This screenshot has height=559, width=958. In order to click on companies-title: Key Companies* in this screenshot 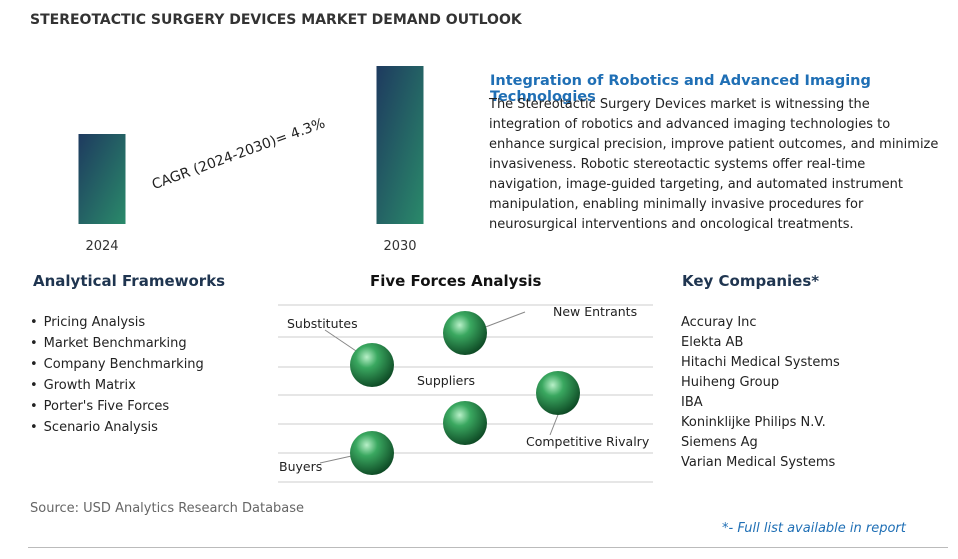, I will do `click(751, 281)`.